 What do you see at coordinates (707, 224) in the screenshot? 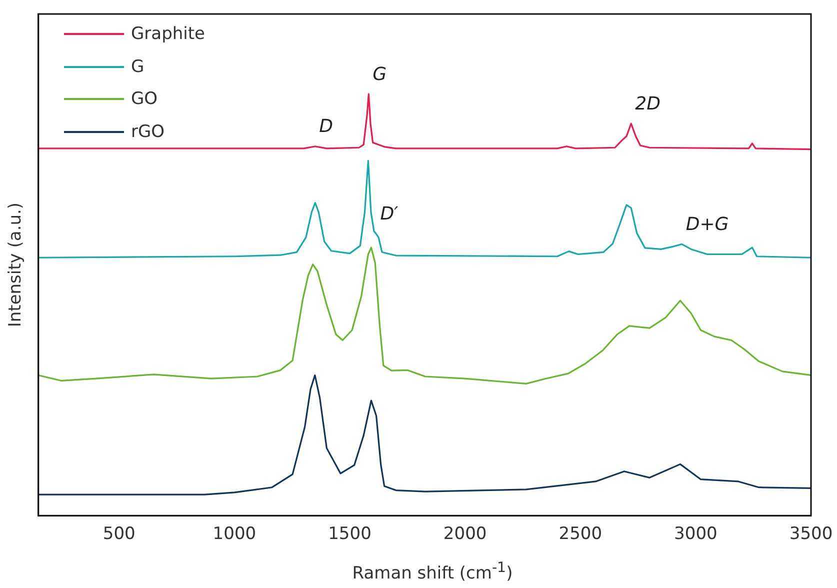
I see `annotation: D+G` at bounding box center [707, 224].